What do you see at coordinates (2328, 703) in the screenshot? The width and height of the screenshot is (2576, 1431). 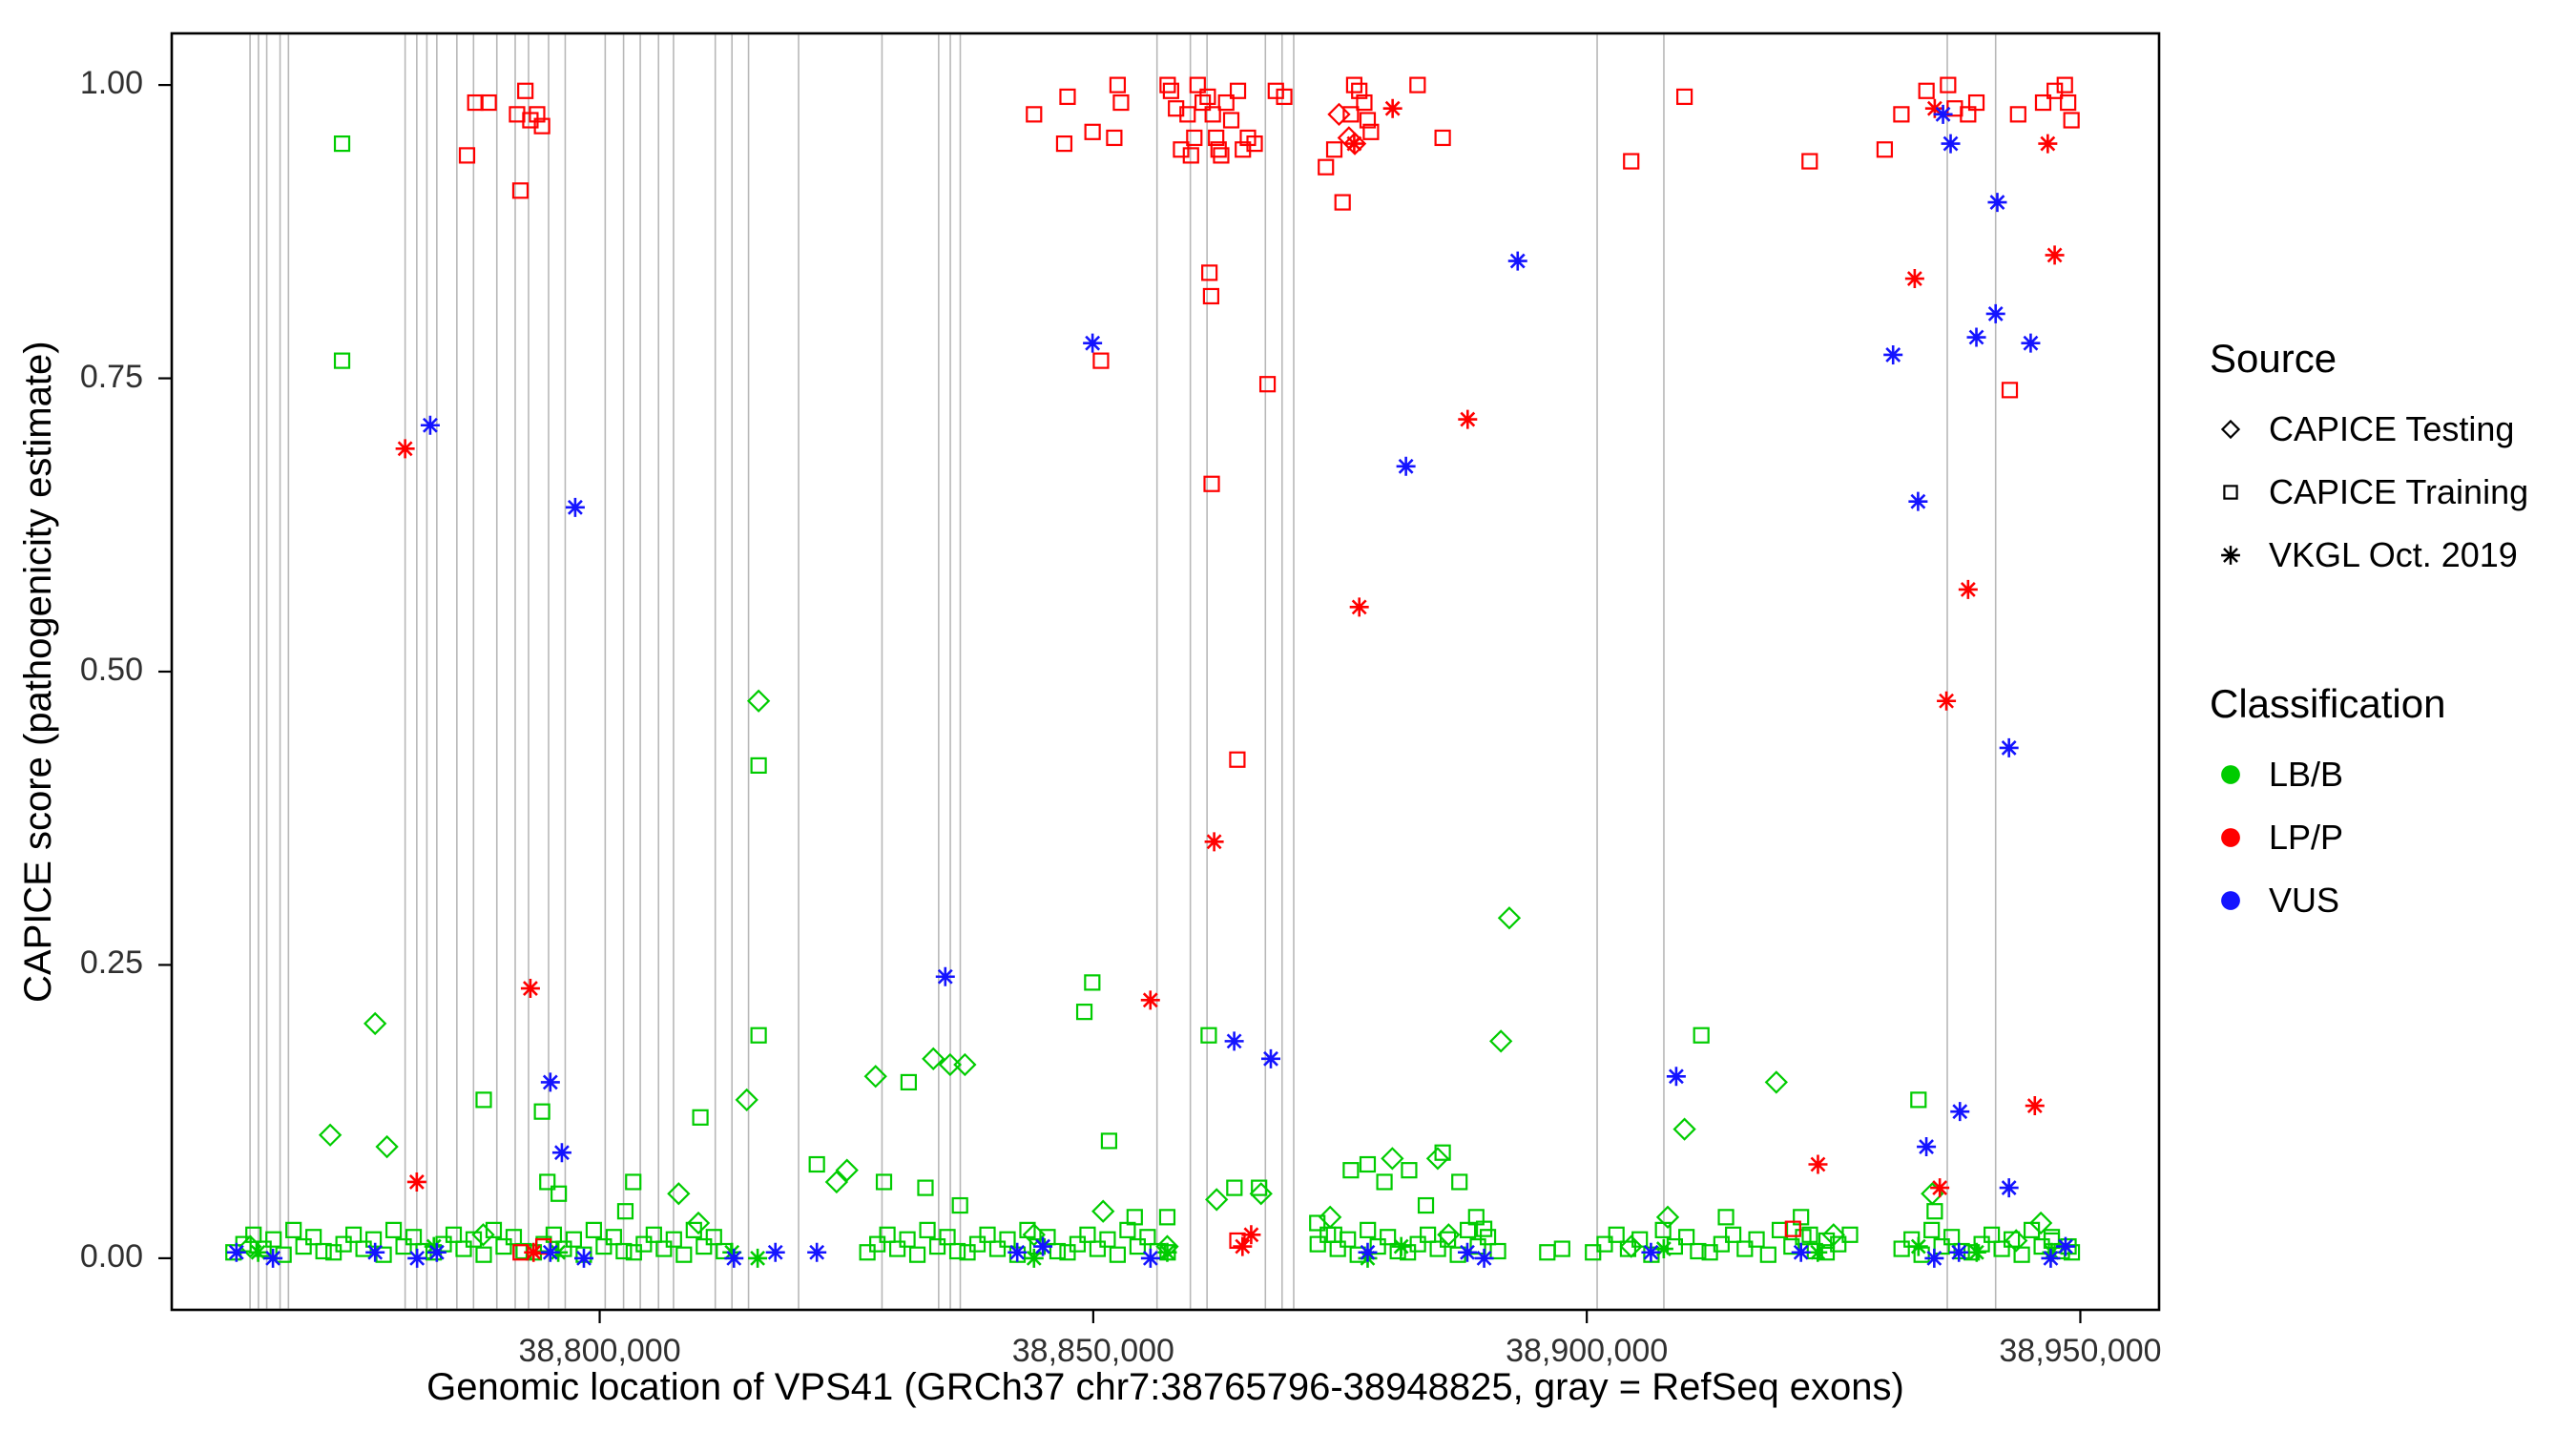 I see `legend-classification-title: Classification` at bounding box center [2328, 703].